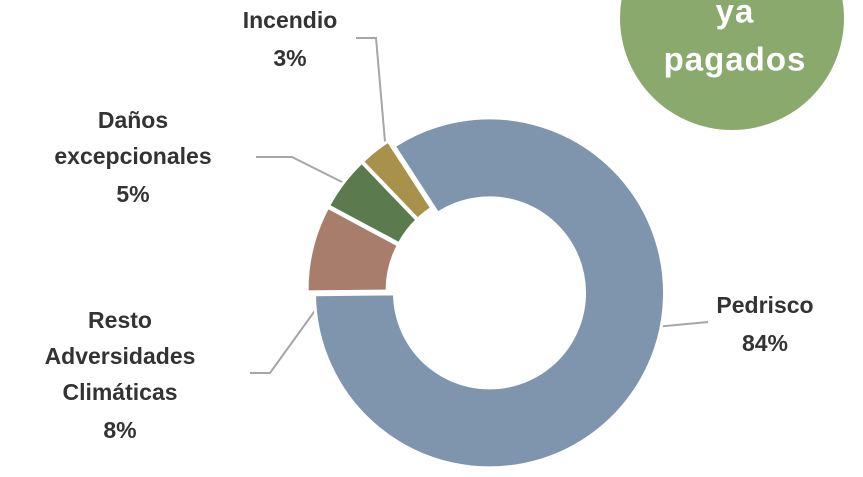 Image resolution: width=863 pixels, height=477 pixels. What do you see at coordinates (132, 194) in the screenshot?
I see `value-label: 5%` at bounding box center [132, 194].